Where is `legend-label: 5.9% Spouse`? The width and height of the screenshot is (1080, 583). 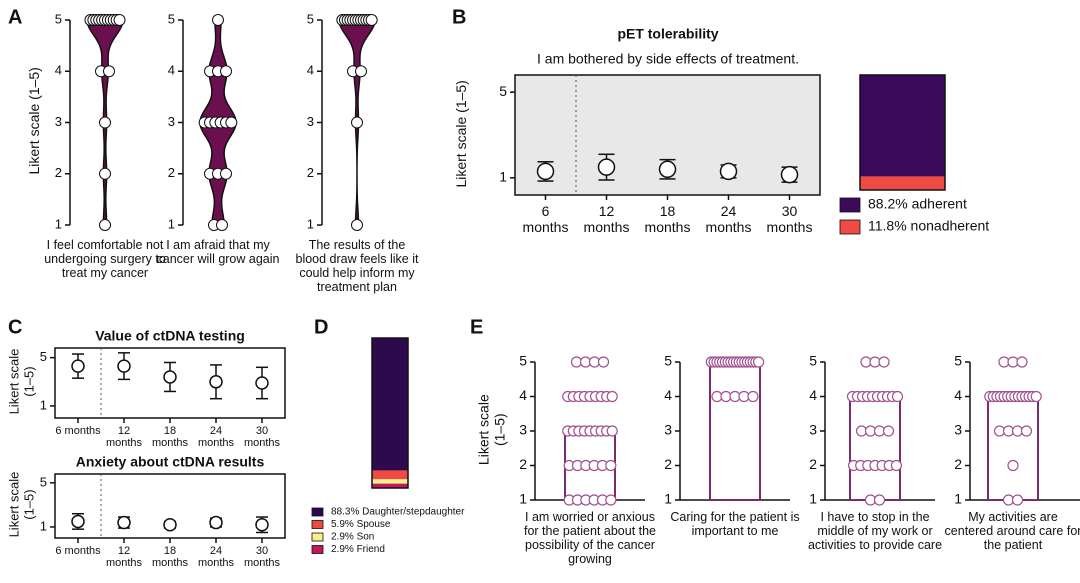
legend-label: 5.9% Spouse is located at coordinates (361, 524).